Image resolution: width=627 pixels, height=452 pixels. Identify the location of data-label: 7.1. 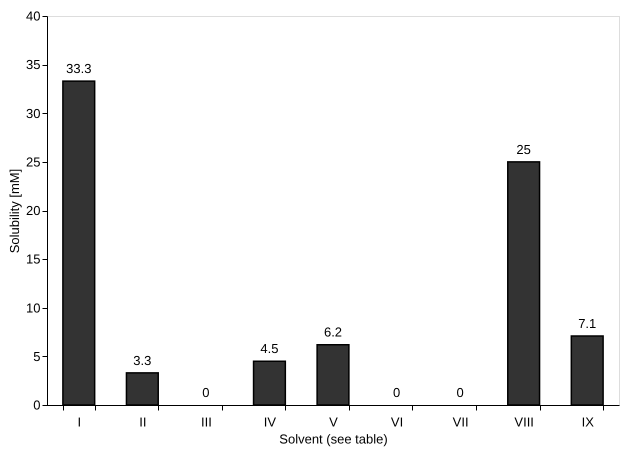
(587, 323).